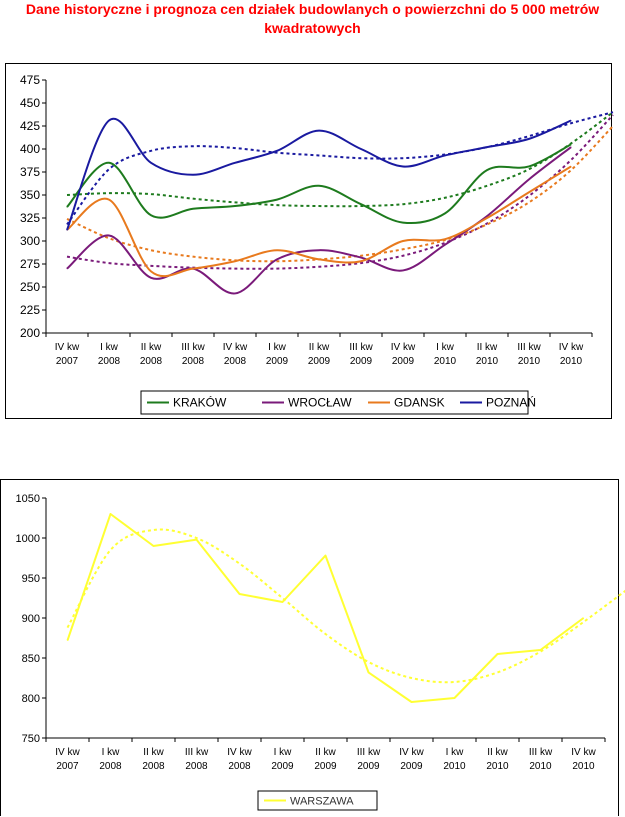 The width and height of the screenshot is (625, 817). I want to click on y-tick-label: 300, so click(30, 241).